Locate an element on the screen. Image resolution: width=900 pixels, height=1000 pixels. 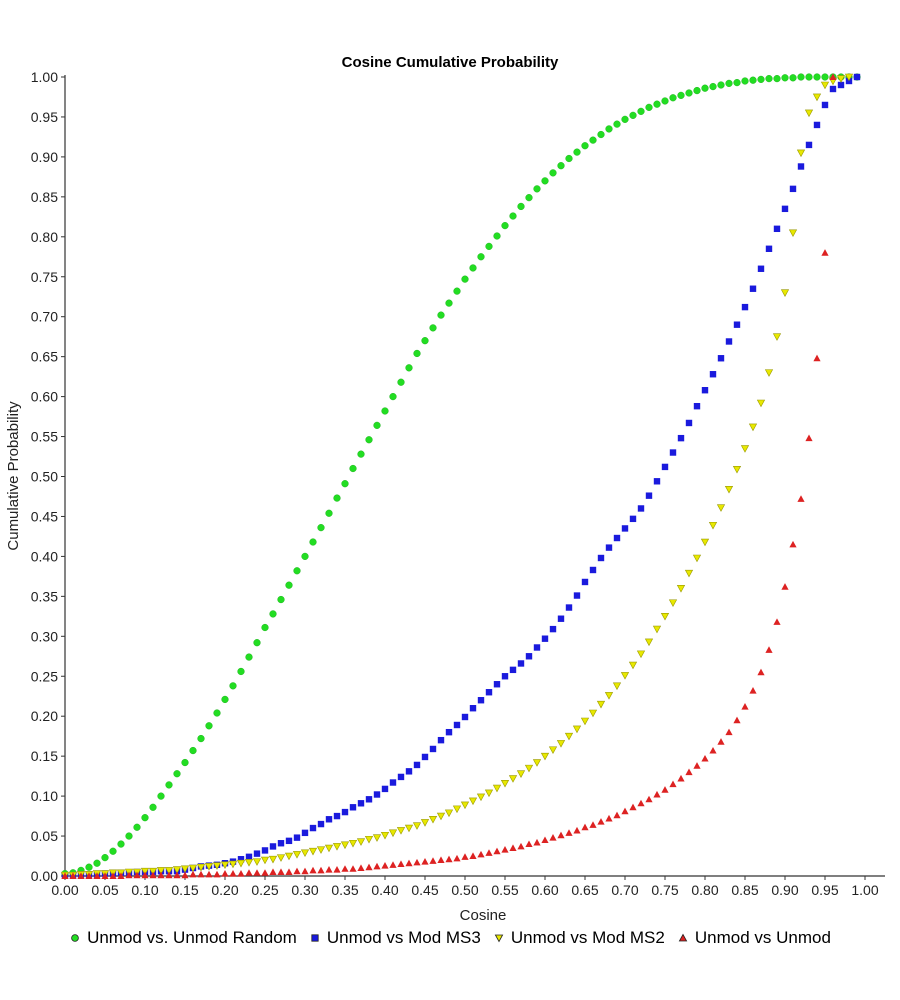
y-axis-title: Cumulative Probability is located at coordinates (13, 476).